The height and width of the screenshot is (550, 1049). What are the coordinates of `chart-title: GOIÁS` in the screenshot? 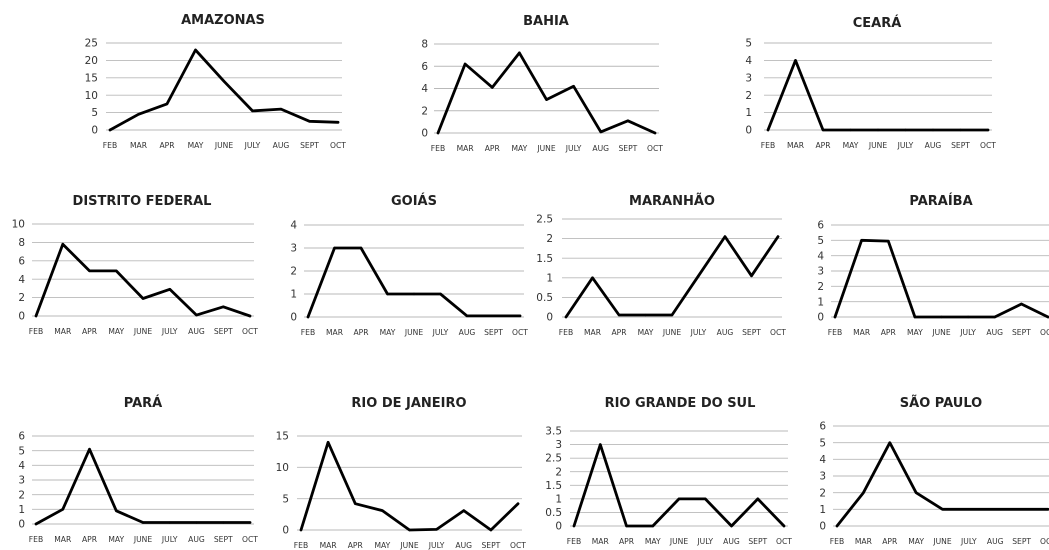 It's located at (414, 201).